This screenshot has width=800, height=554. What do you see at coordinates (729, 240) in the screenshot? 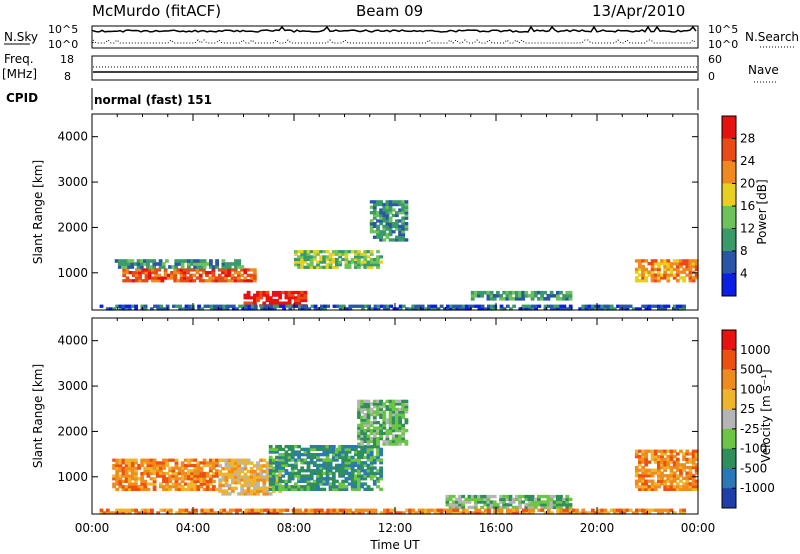
I see `power-colorbar-swatch` at bounding box center [729, 240].